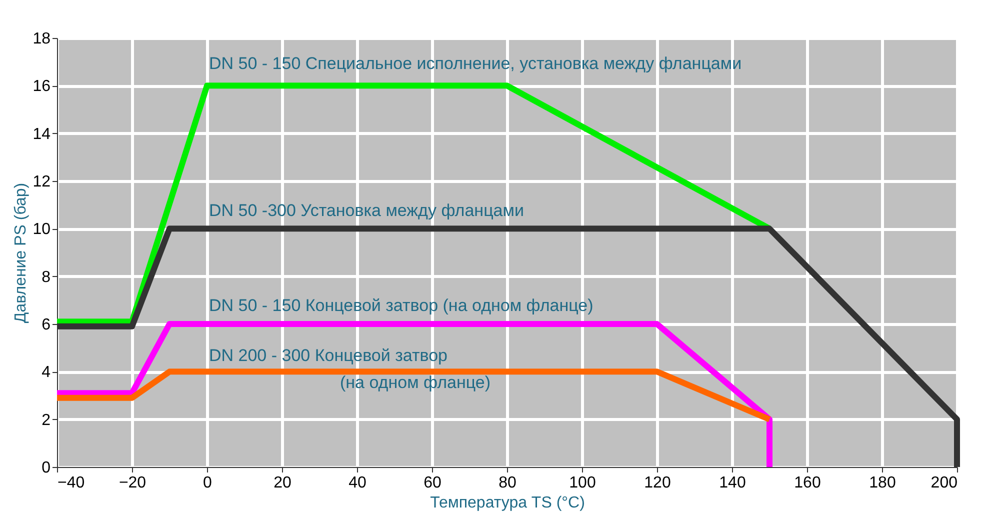  Describe the element at coordinates (41, 182) in the screenshot. I see `y-tick-label: 12` at that location.